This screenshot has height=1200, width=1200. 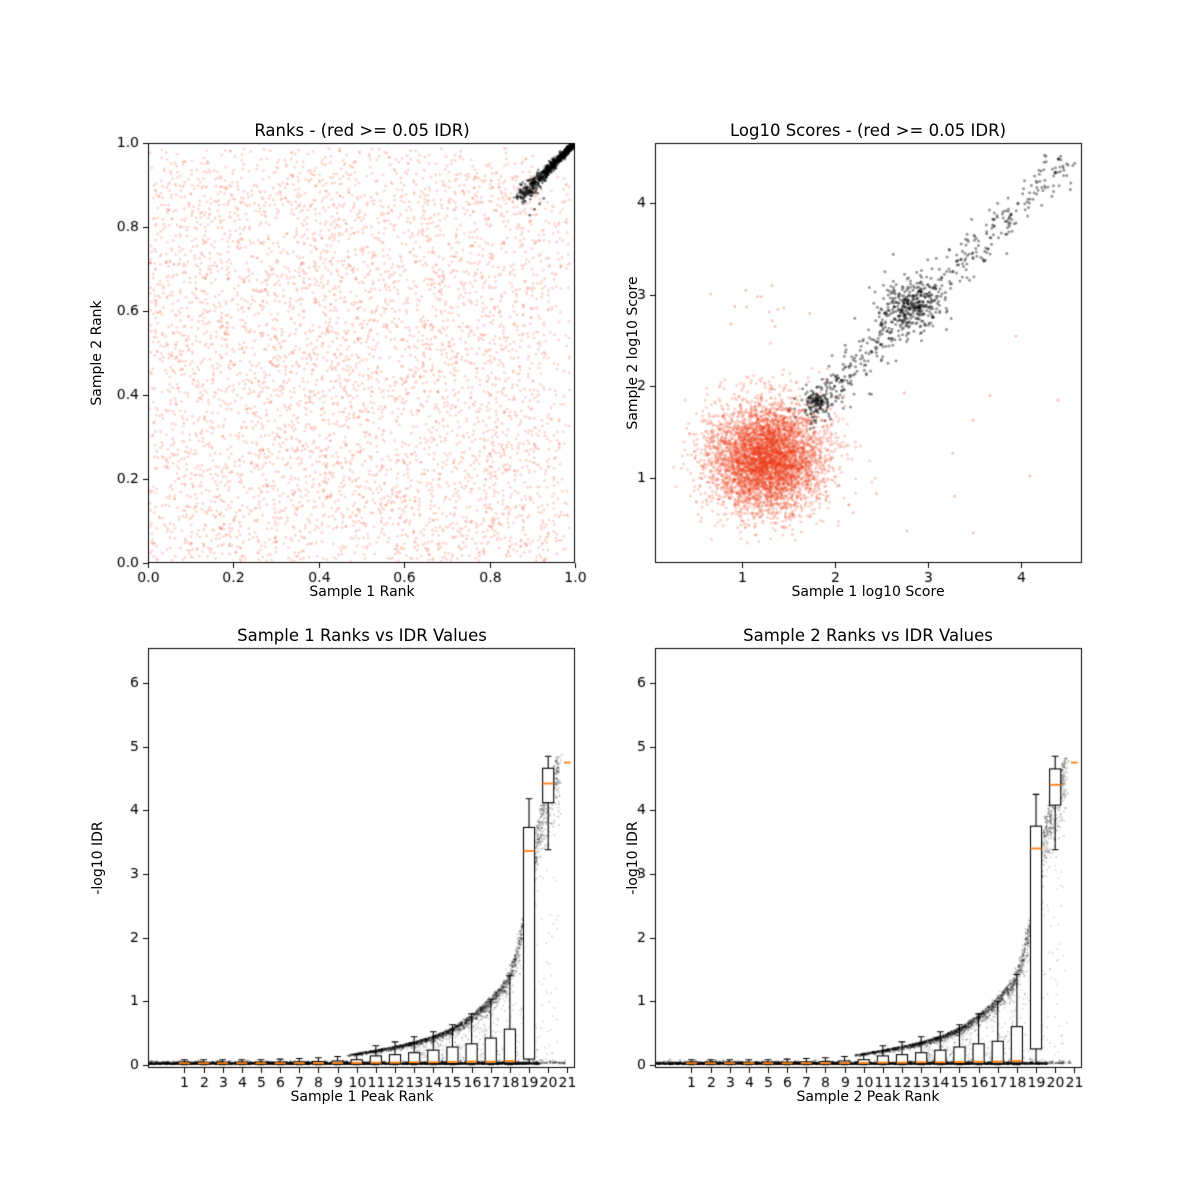 What do you see at coordinates (362, 1097) in the screenshot?
I see `sample1-idr-x-axis-label: Sample 1 Peak Rank` at bounding box center [362, 1097].